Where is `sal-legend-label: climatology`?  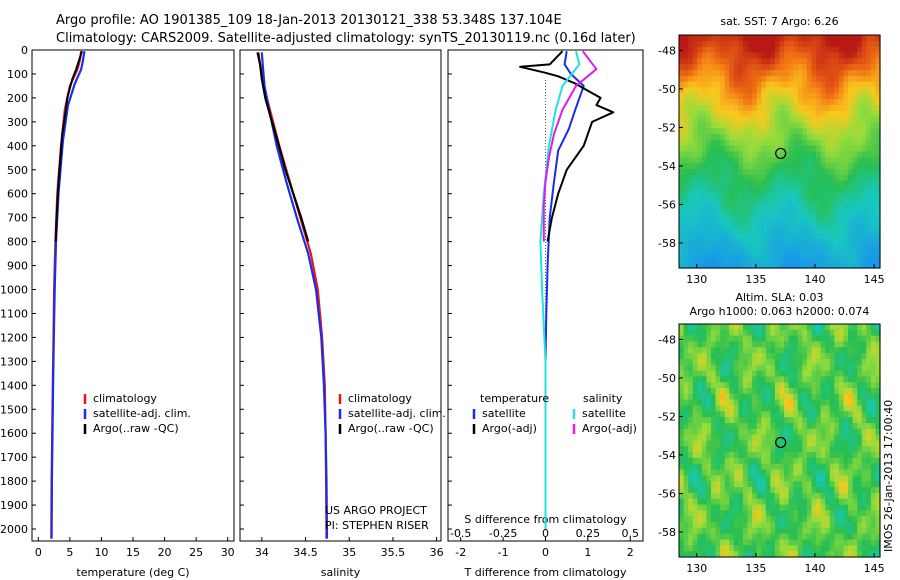
sal-legend-label: climatology is located at coordinates (380, 398).